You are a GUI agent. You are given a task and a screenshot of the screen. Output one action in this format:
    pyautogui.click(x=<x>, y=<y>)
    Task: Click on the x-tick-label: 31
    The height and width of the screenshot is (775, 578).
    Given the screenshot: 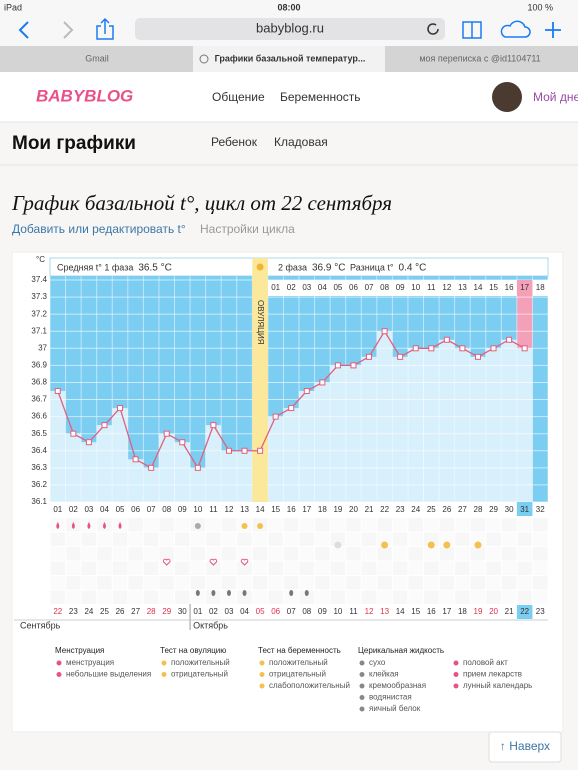 What is the action you would take?
    pyautogui.click(x=524, y=509)
    